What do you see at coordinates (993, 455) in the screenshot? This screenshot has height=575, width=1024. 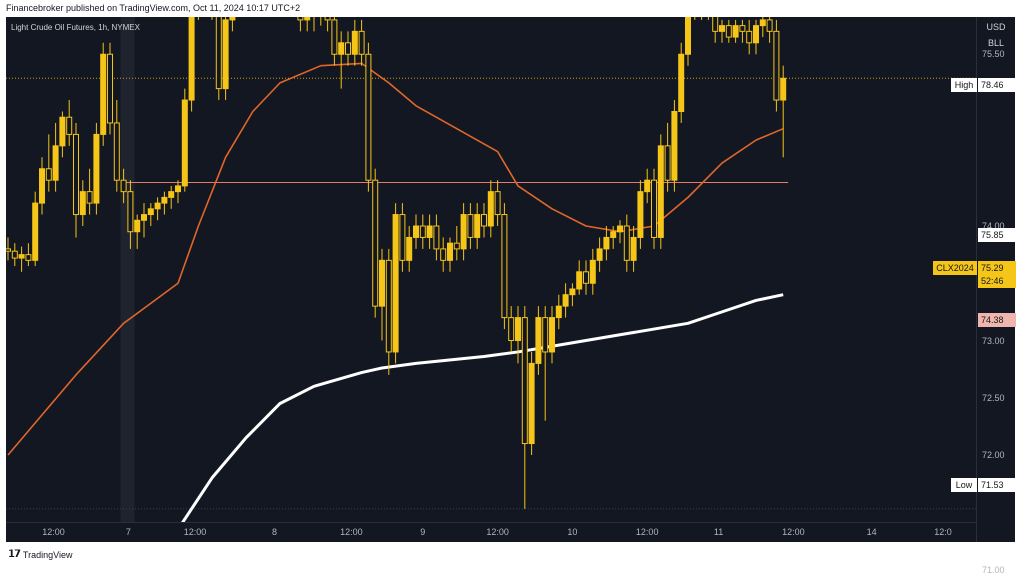 I see `price-tick-label: 72.00` at bounding box center [993, 455].